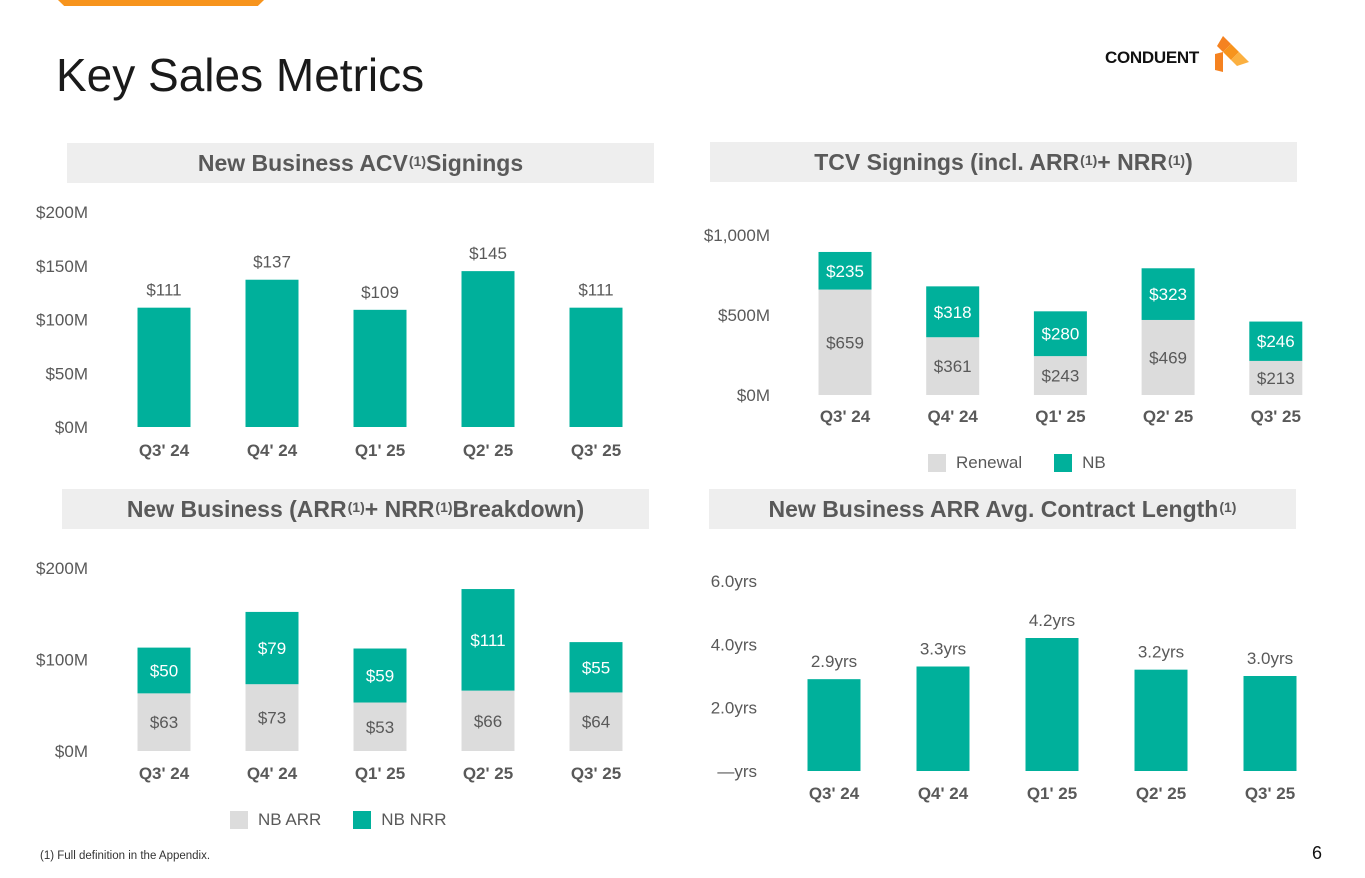 The height and width of the screenshot is (878, 1365). I want to click on nb-breakdown-legend: NB ARR NB NRR, so click(354, 820).